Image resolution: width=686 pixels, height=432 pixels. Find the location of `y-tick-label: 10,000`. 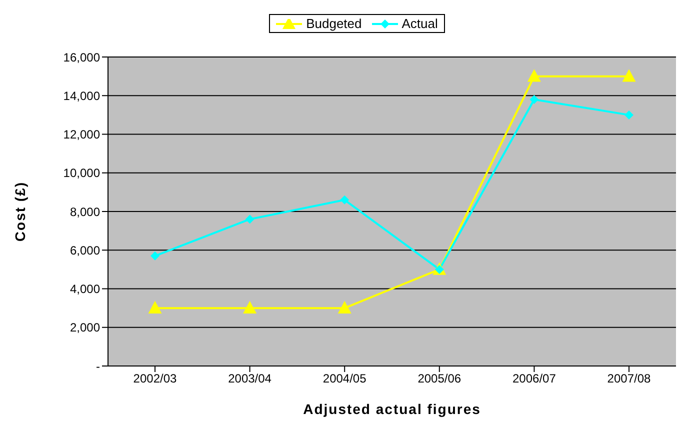

y-tick-label: 10,000 is located at coordinates (81, 173).